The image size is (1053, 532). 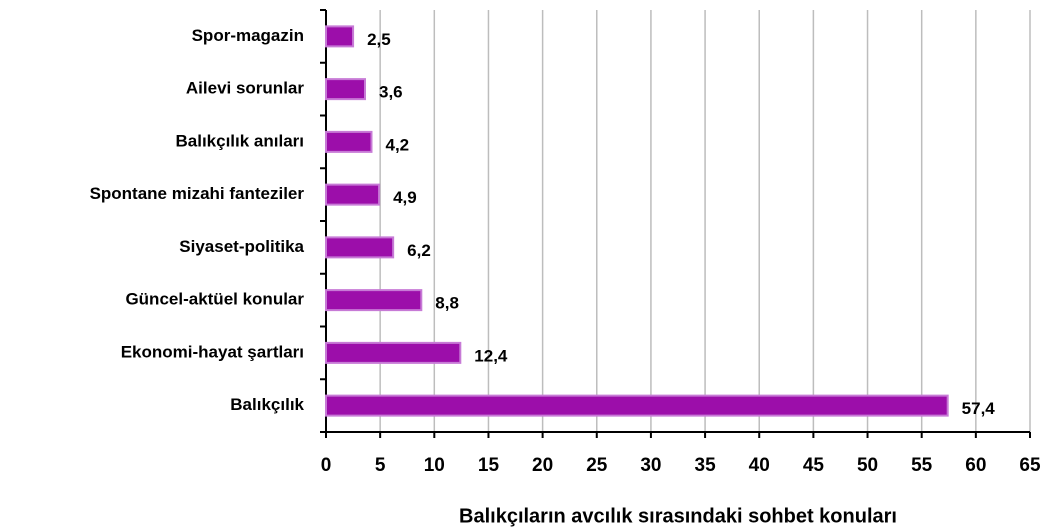 I want to click on x-tick-label: 15, so click(x=489, y=465).